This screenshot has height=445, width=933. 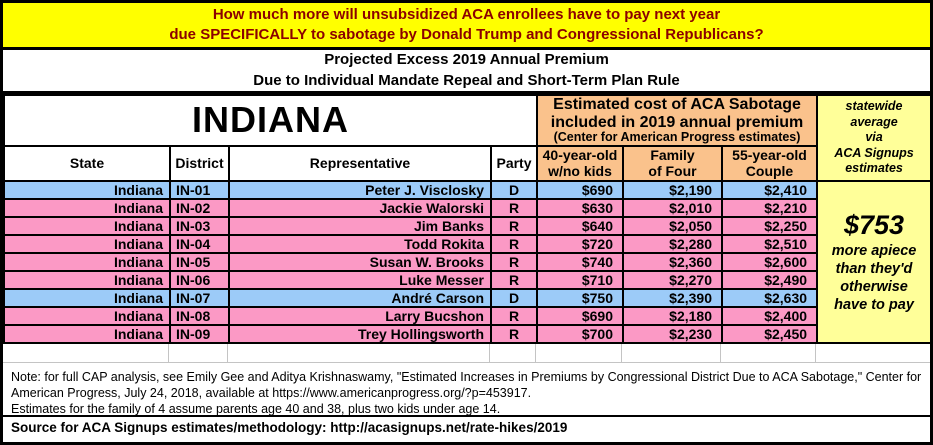 I want to click on cell-district: IN-05, so click(x=199, y=261).